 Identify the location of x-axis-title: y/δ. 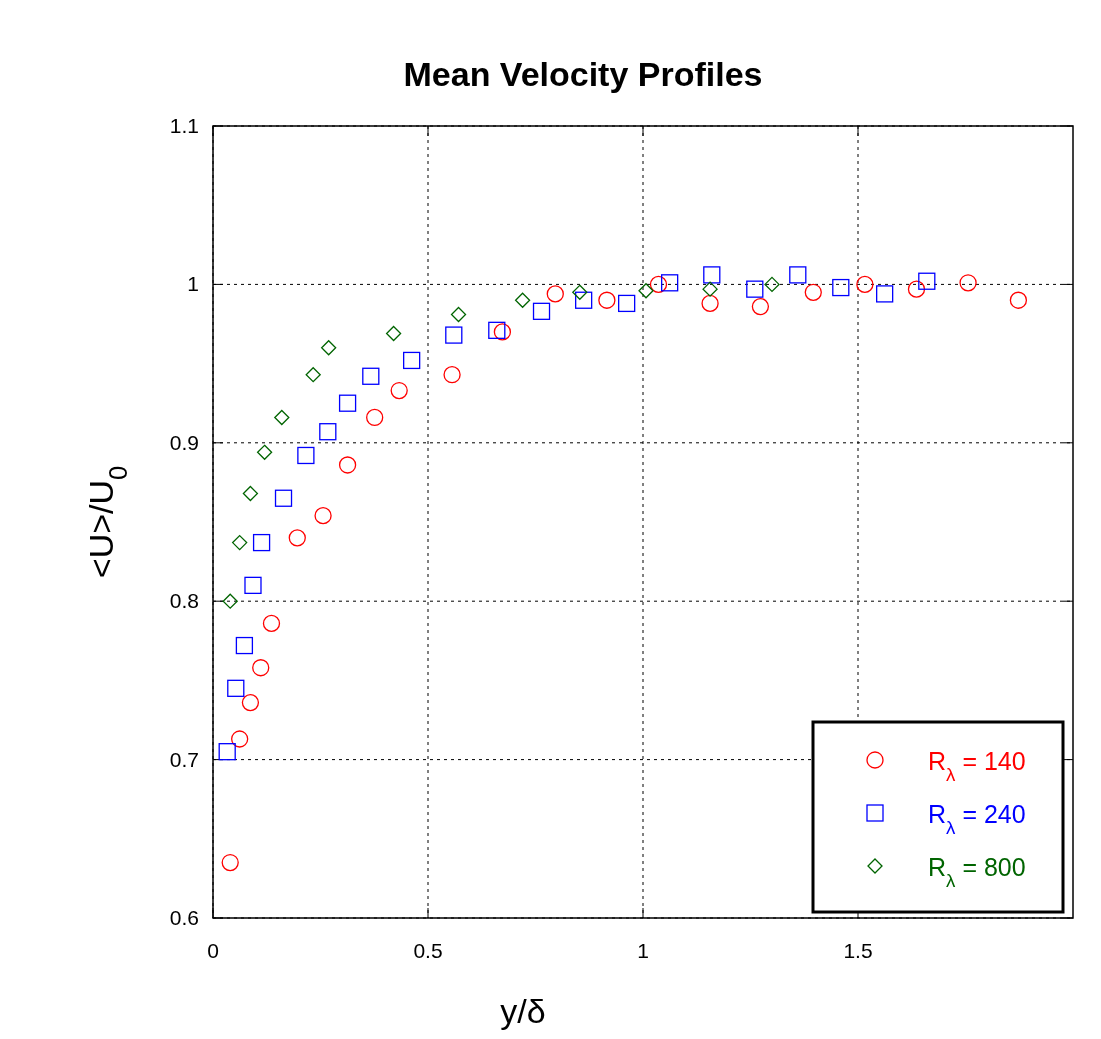
(523, 1011).